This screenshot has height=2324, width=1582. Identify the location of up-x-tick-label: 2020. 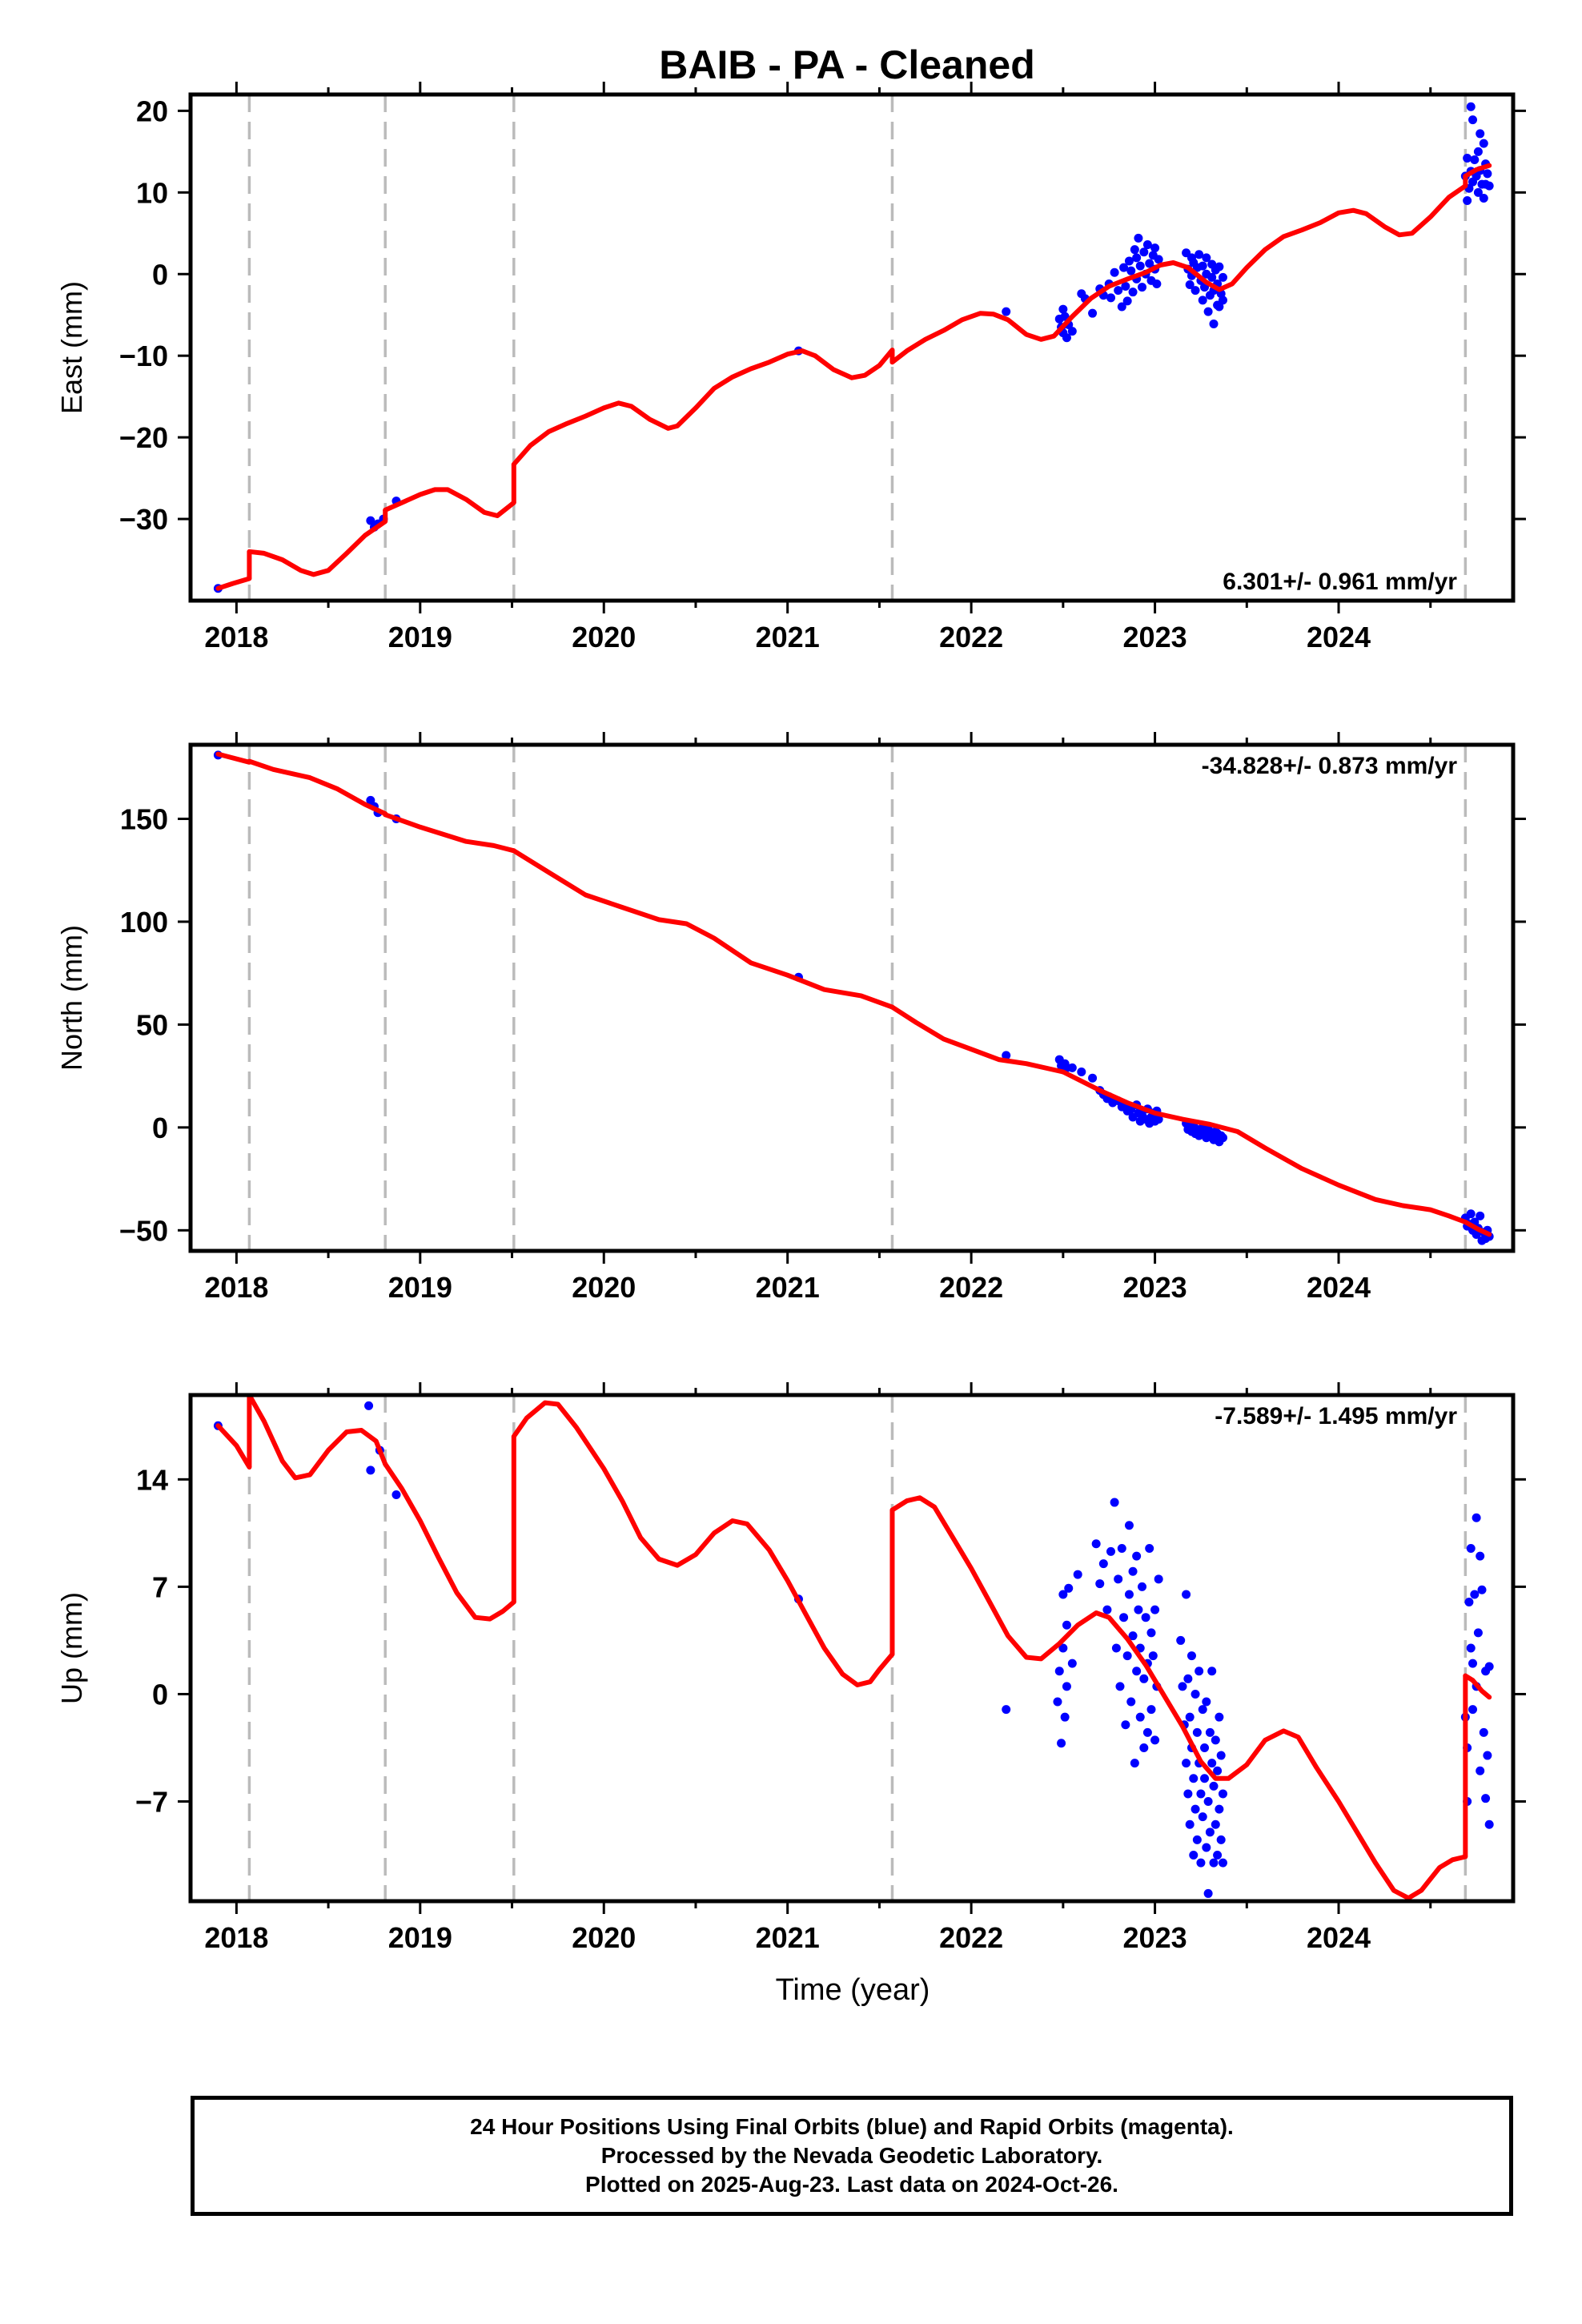
(604, 1938).